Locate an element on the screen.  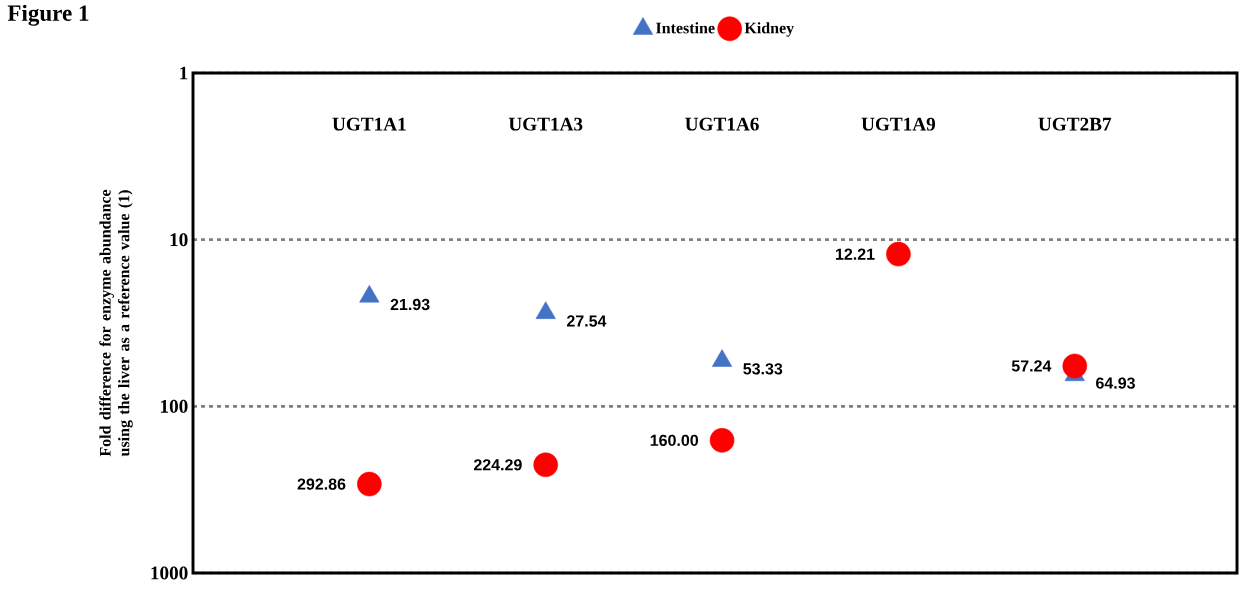
data-label: 64.93 is located at coordinates (1115, 383).